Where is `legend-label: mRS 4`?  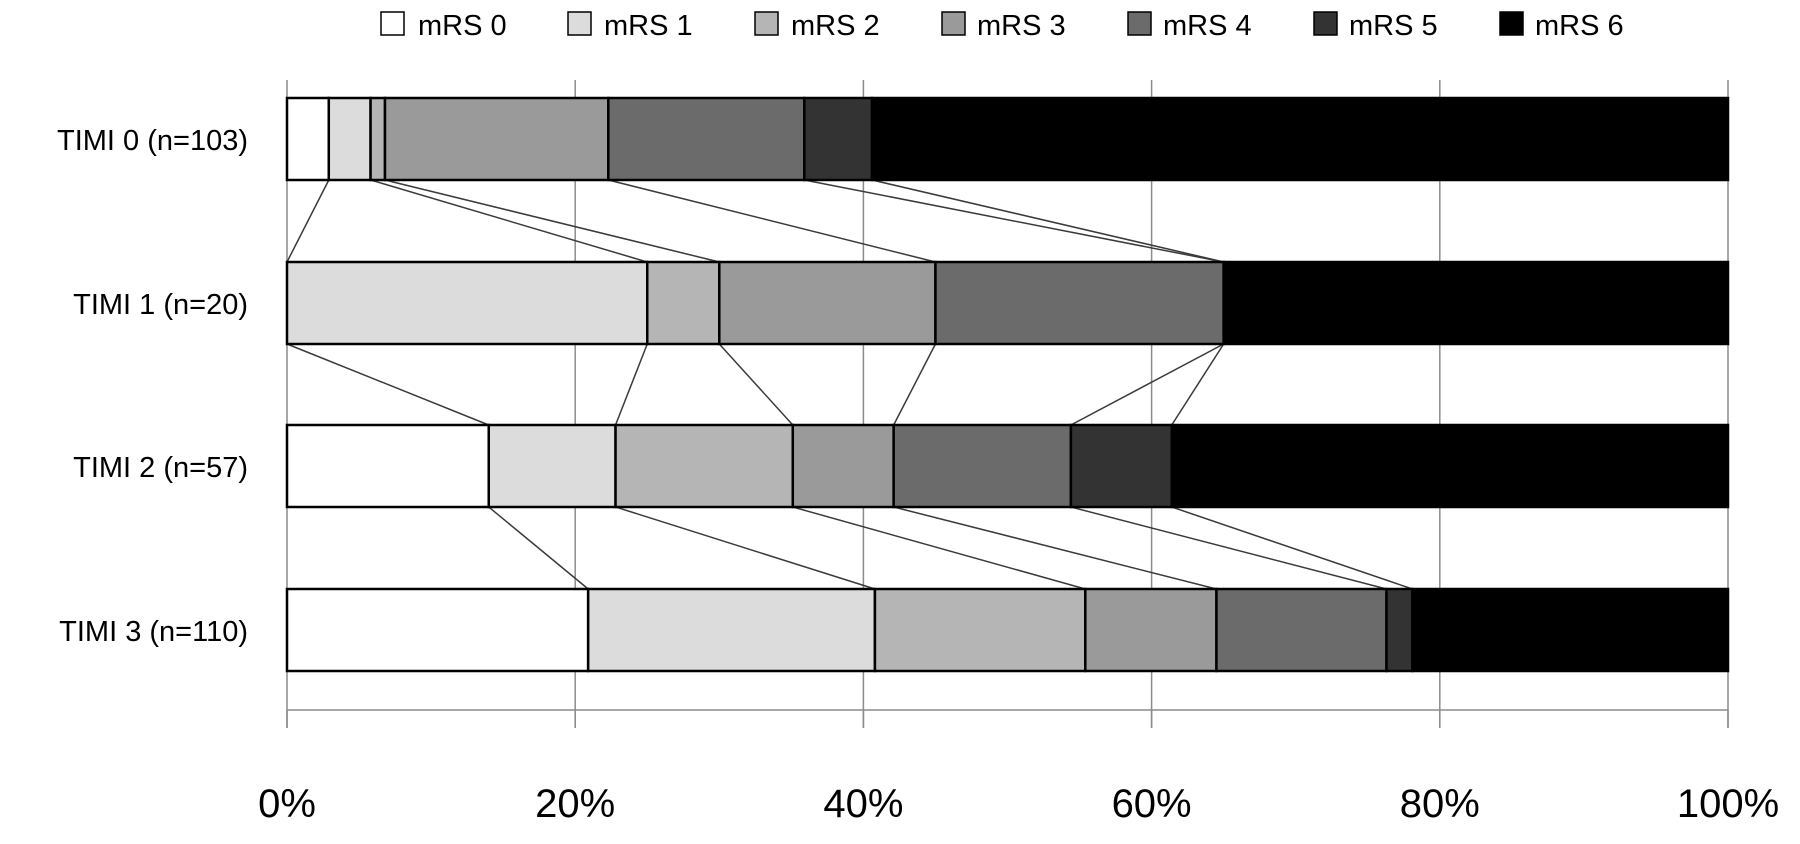
legend-label: mRS 4 is located at coordinates (1207, 26).